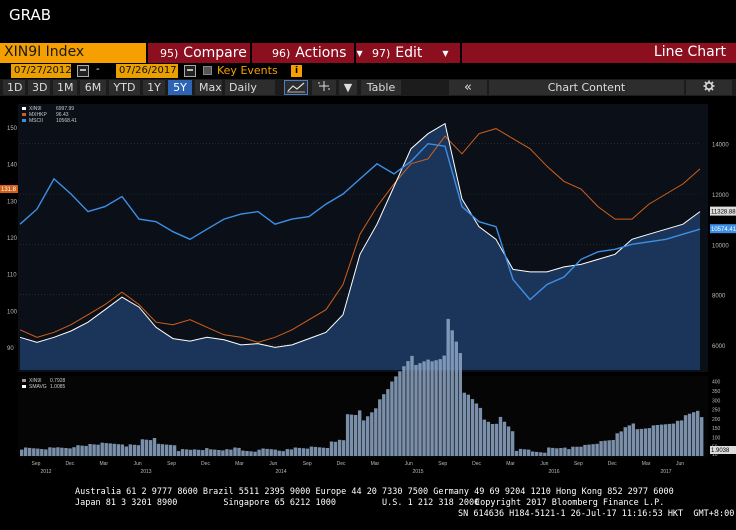  What do you see at coordinates (296, 87) in the screenshot?
I see `line-tool-icon` at bounding box center [296, 87].